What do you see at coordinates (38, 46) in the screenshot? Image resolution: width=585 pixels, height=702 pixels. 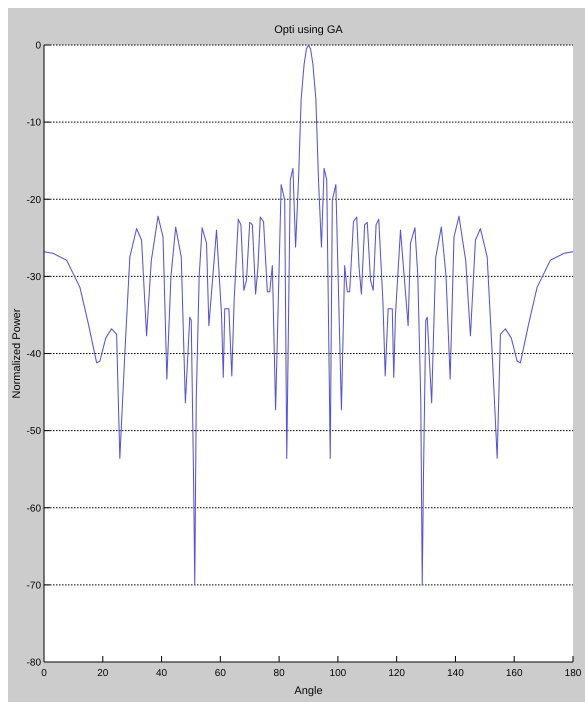 I see `y-tick-label: 0` at bounding box center [38, 46].